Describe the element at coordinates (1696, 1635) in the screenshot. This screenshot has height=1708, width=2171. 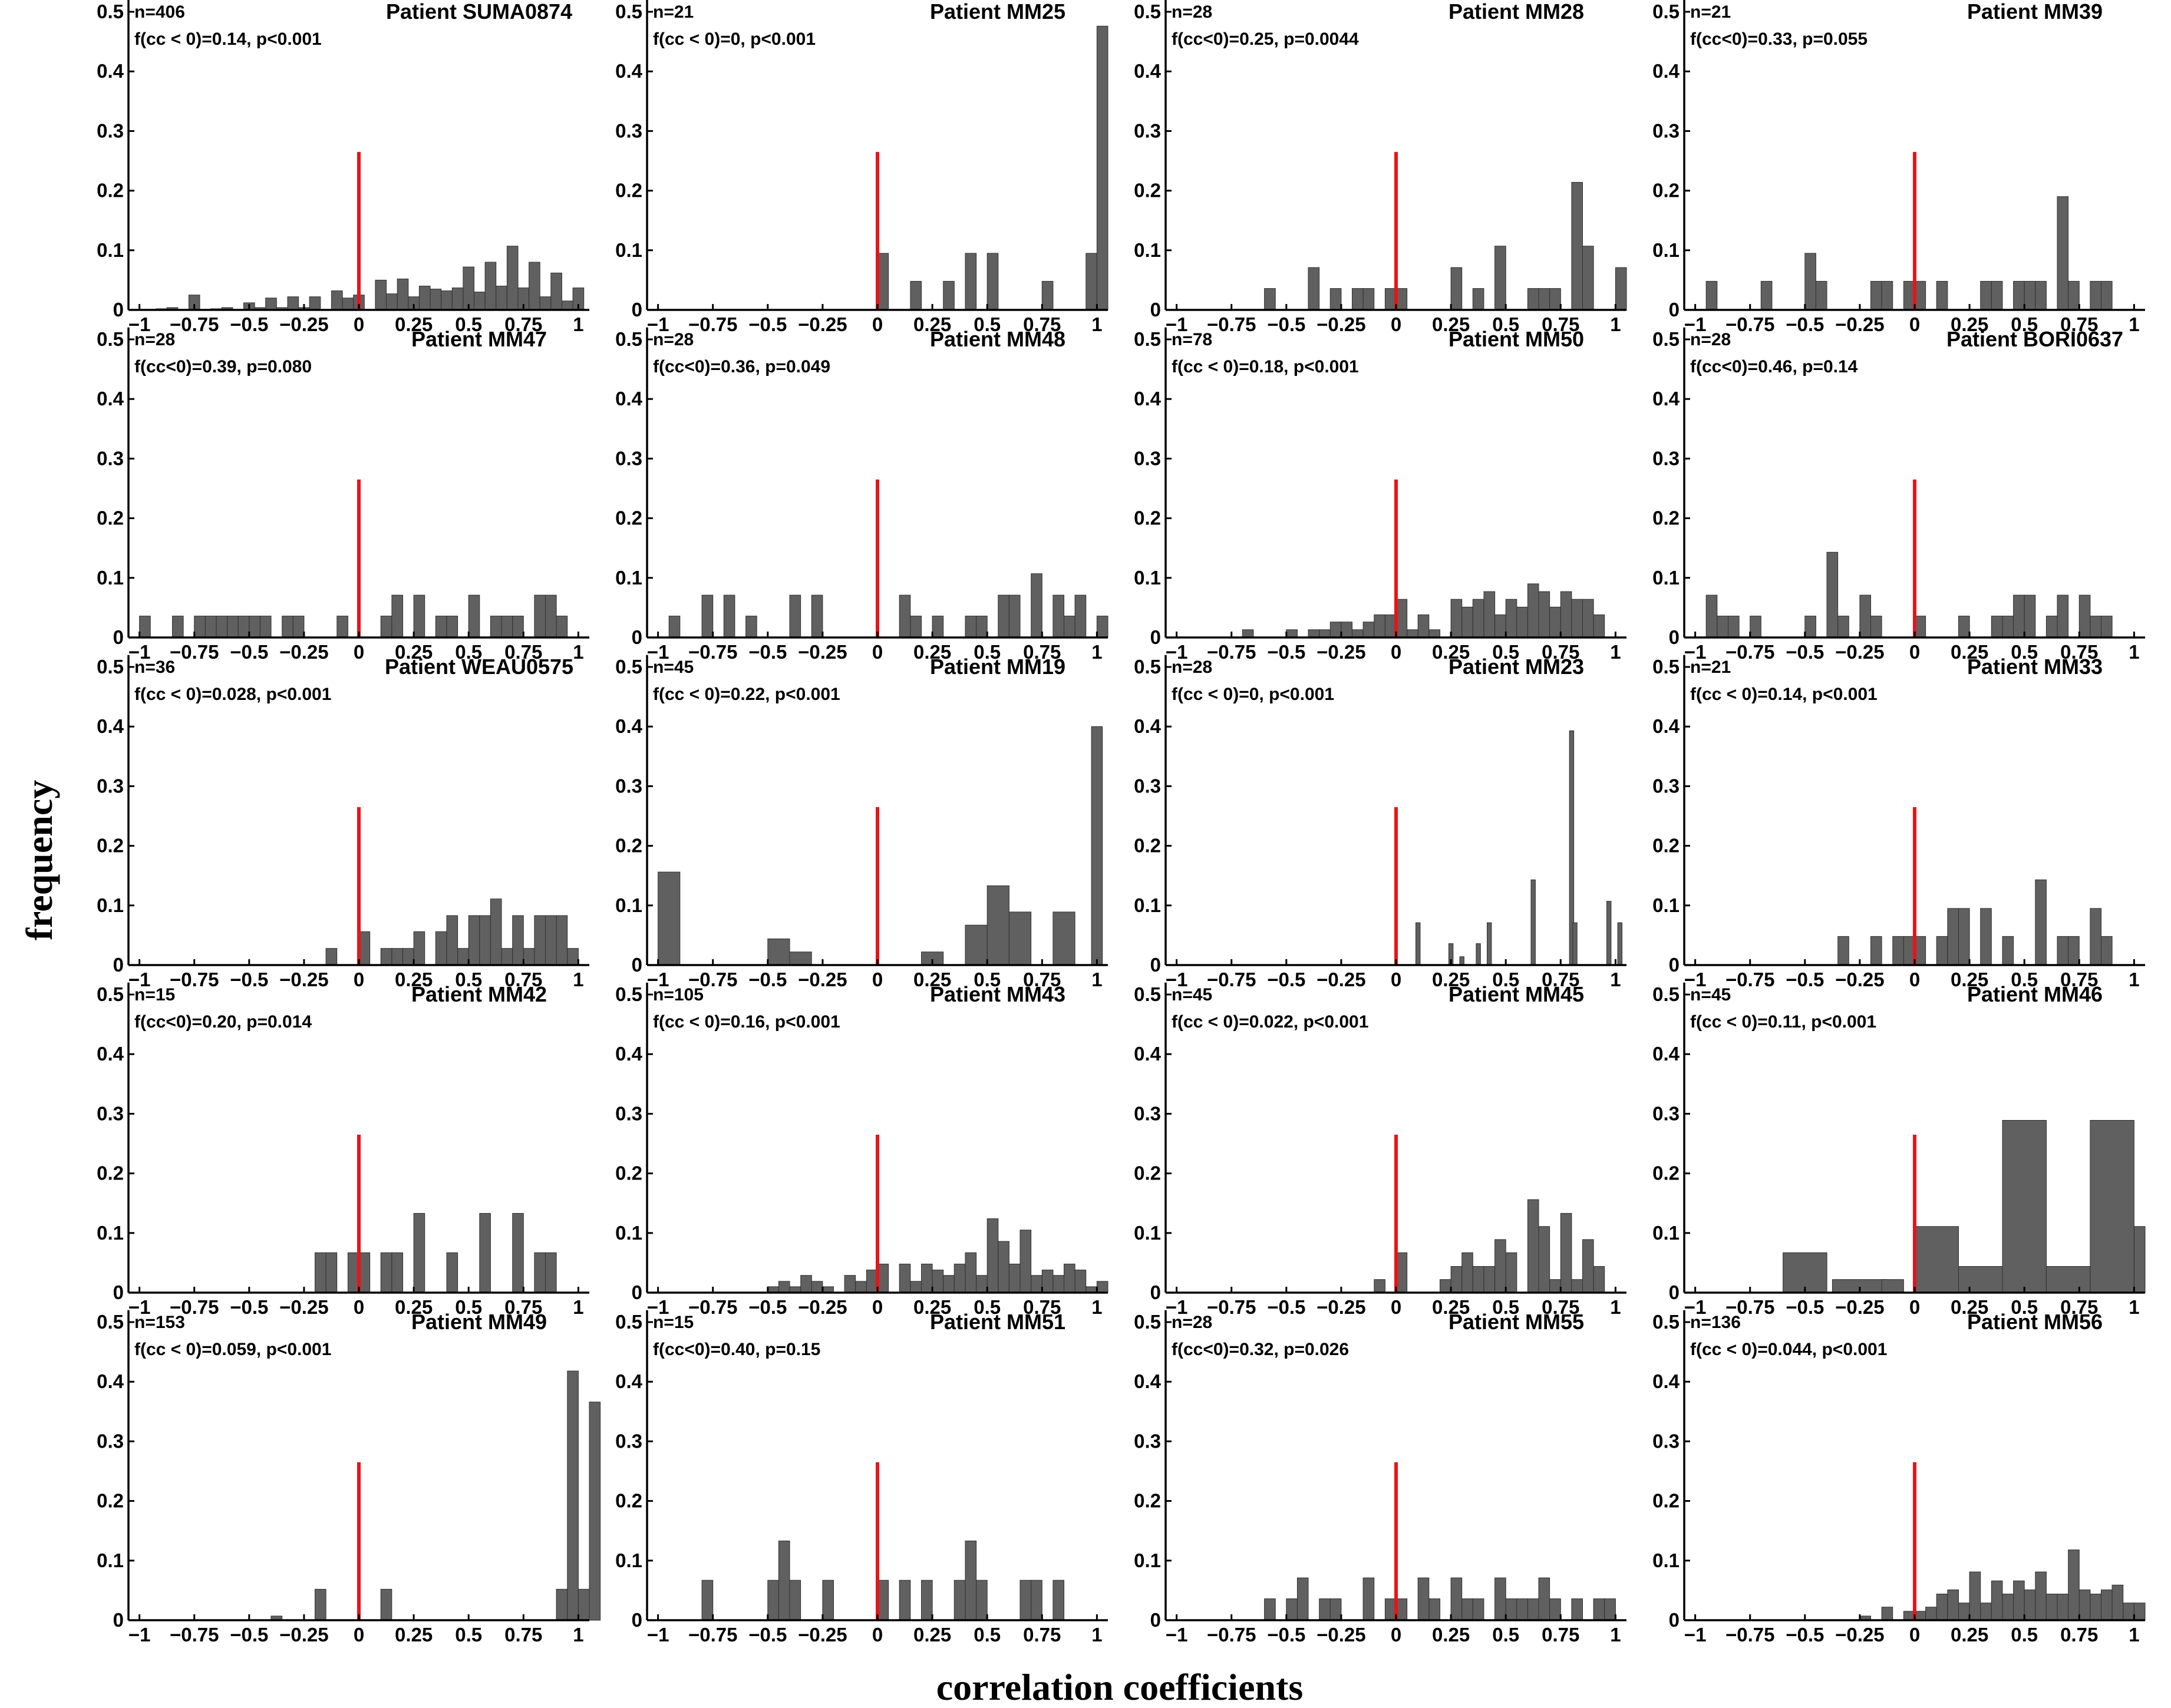
I see `x-tick-label: −1` at that location.